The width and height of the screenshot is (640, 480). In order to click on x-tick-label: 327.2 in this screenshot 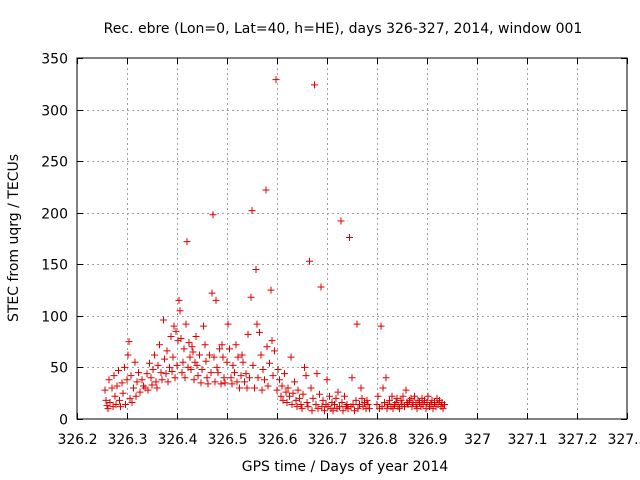, I will do `click(577, 440)`.